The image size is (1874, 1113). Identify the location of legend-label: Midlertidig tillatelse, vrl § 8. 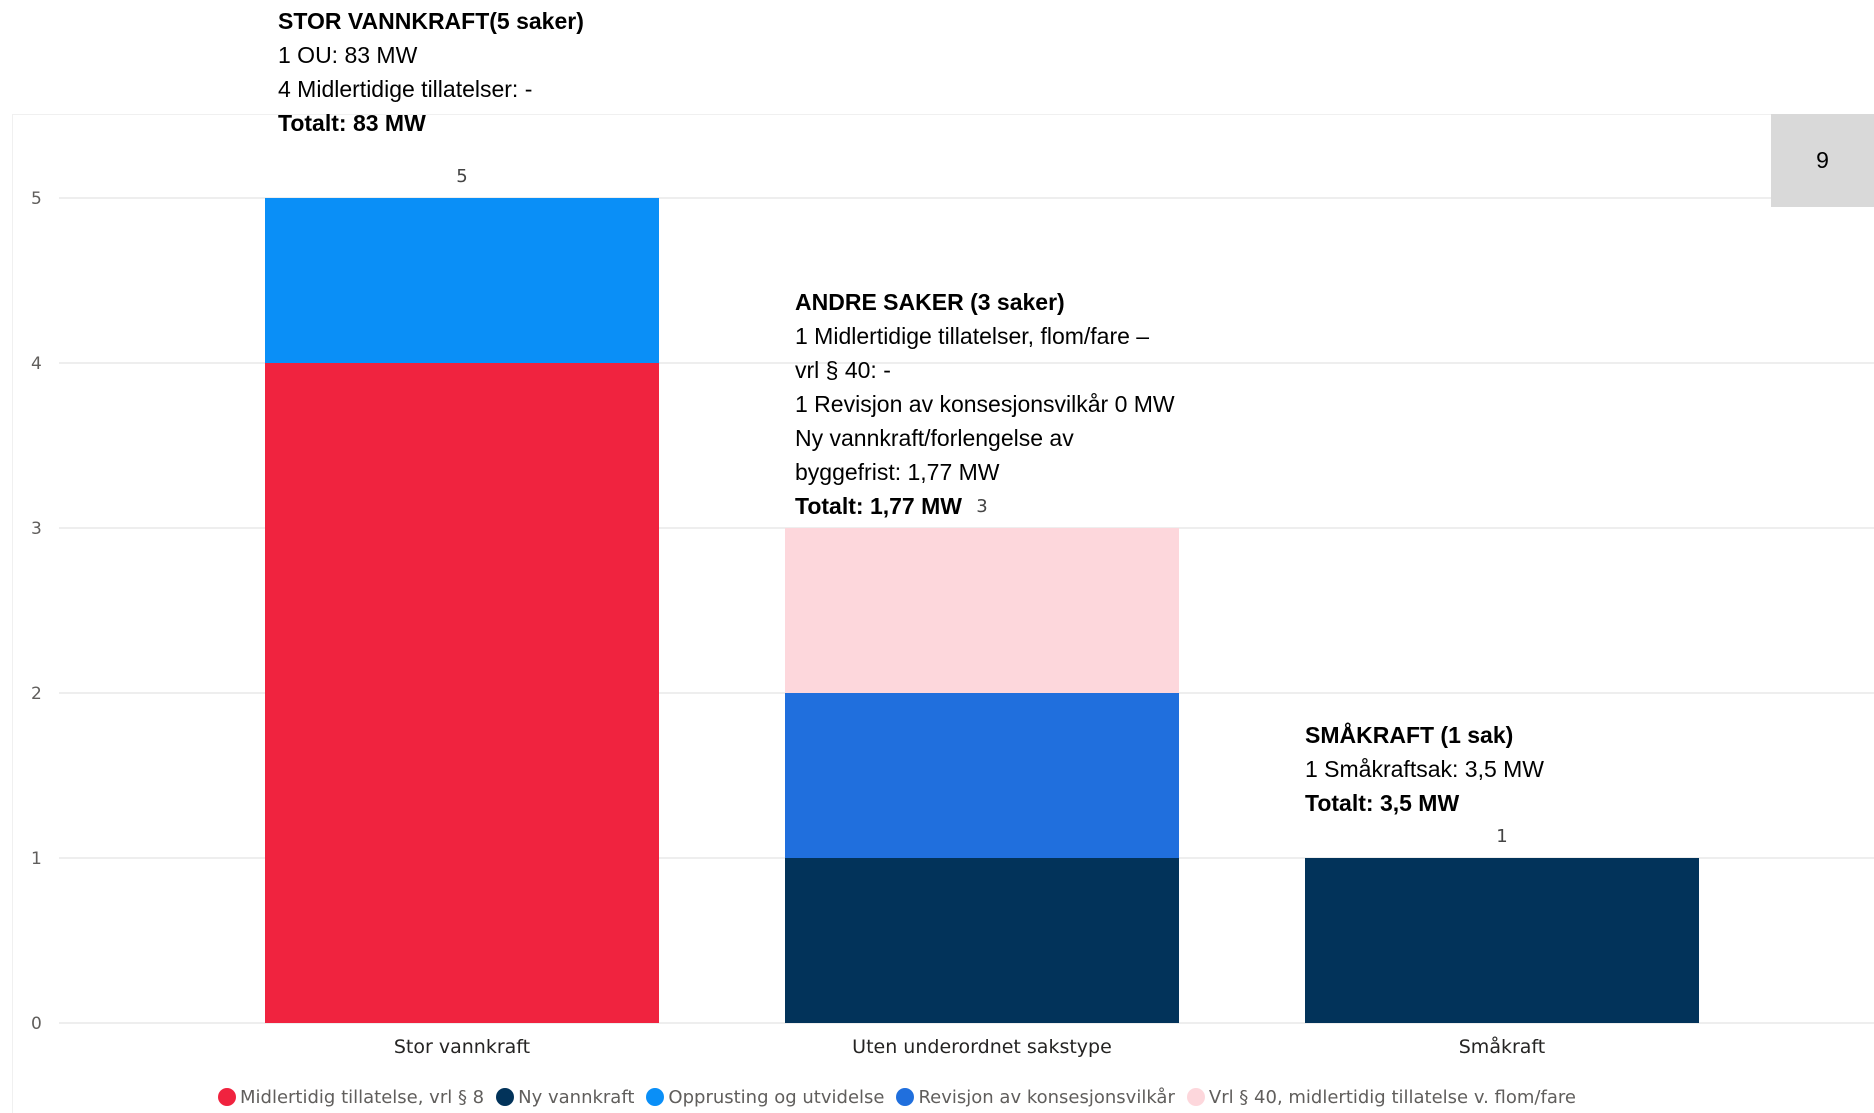
(362, 1097).